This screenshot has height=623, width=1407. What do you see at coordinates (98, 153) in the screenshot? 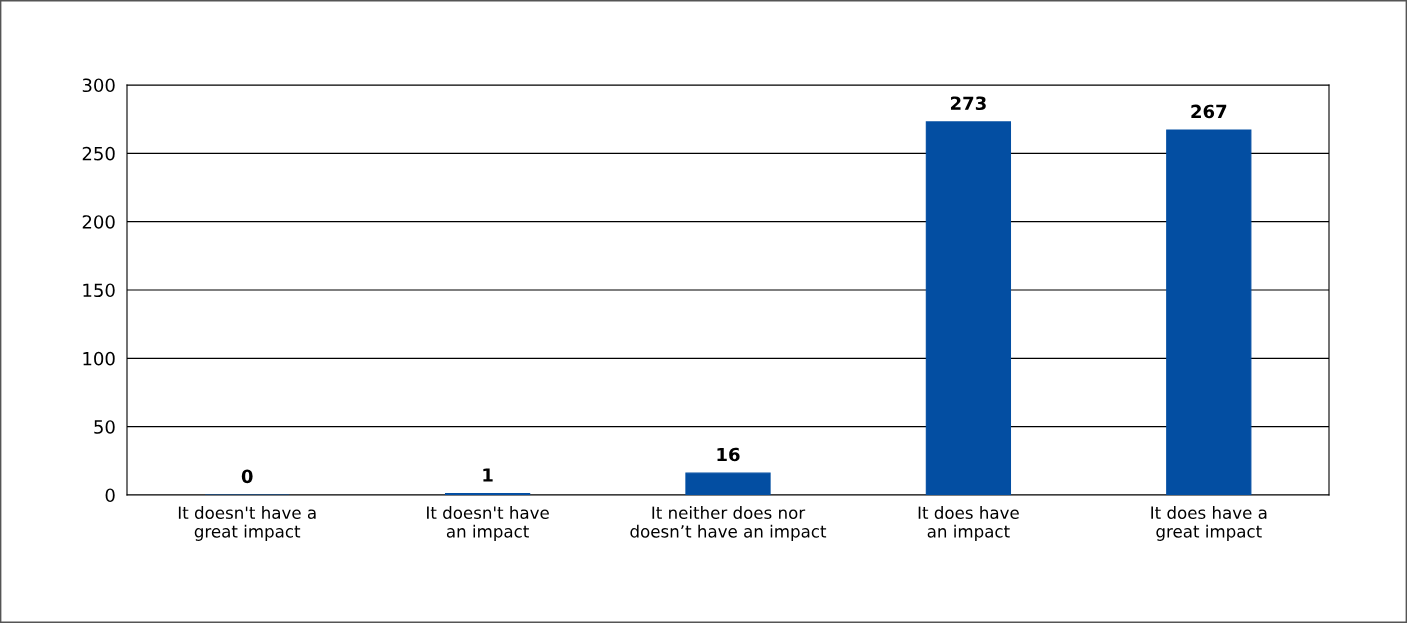
I see `y-tick-label: 250` at bounding box center [98, 153].